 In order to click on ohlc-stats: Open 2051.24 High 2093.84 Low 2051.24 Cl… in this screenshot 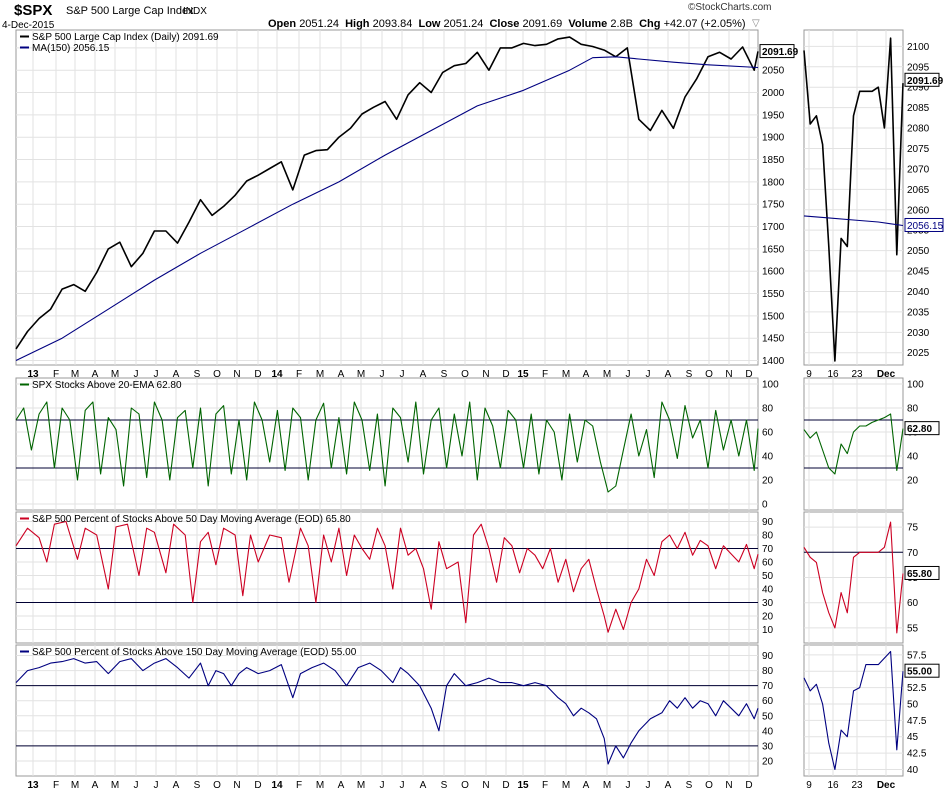, I will do `click(507, 24)`.